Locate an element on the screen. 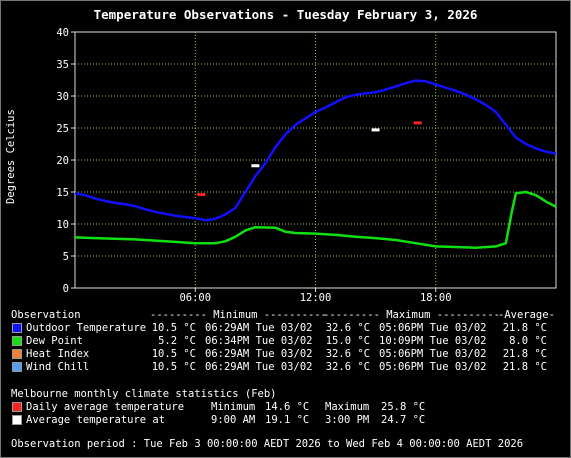 The height and width of the screenshot is (458, 571). row-min: 5.2 °C is located at coordinates (177, 341).